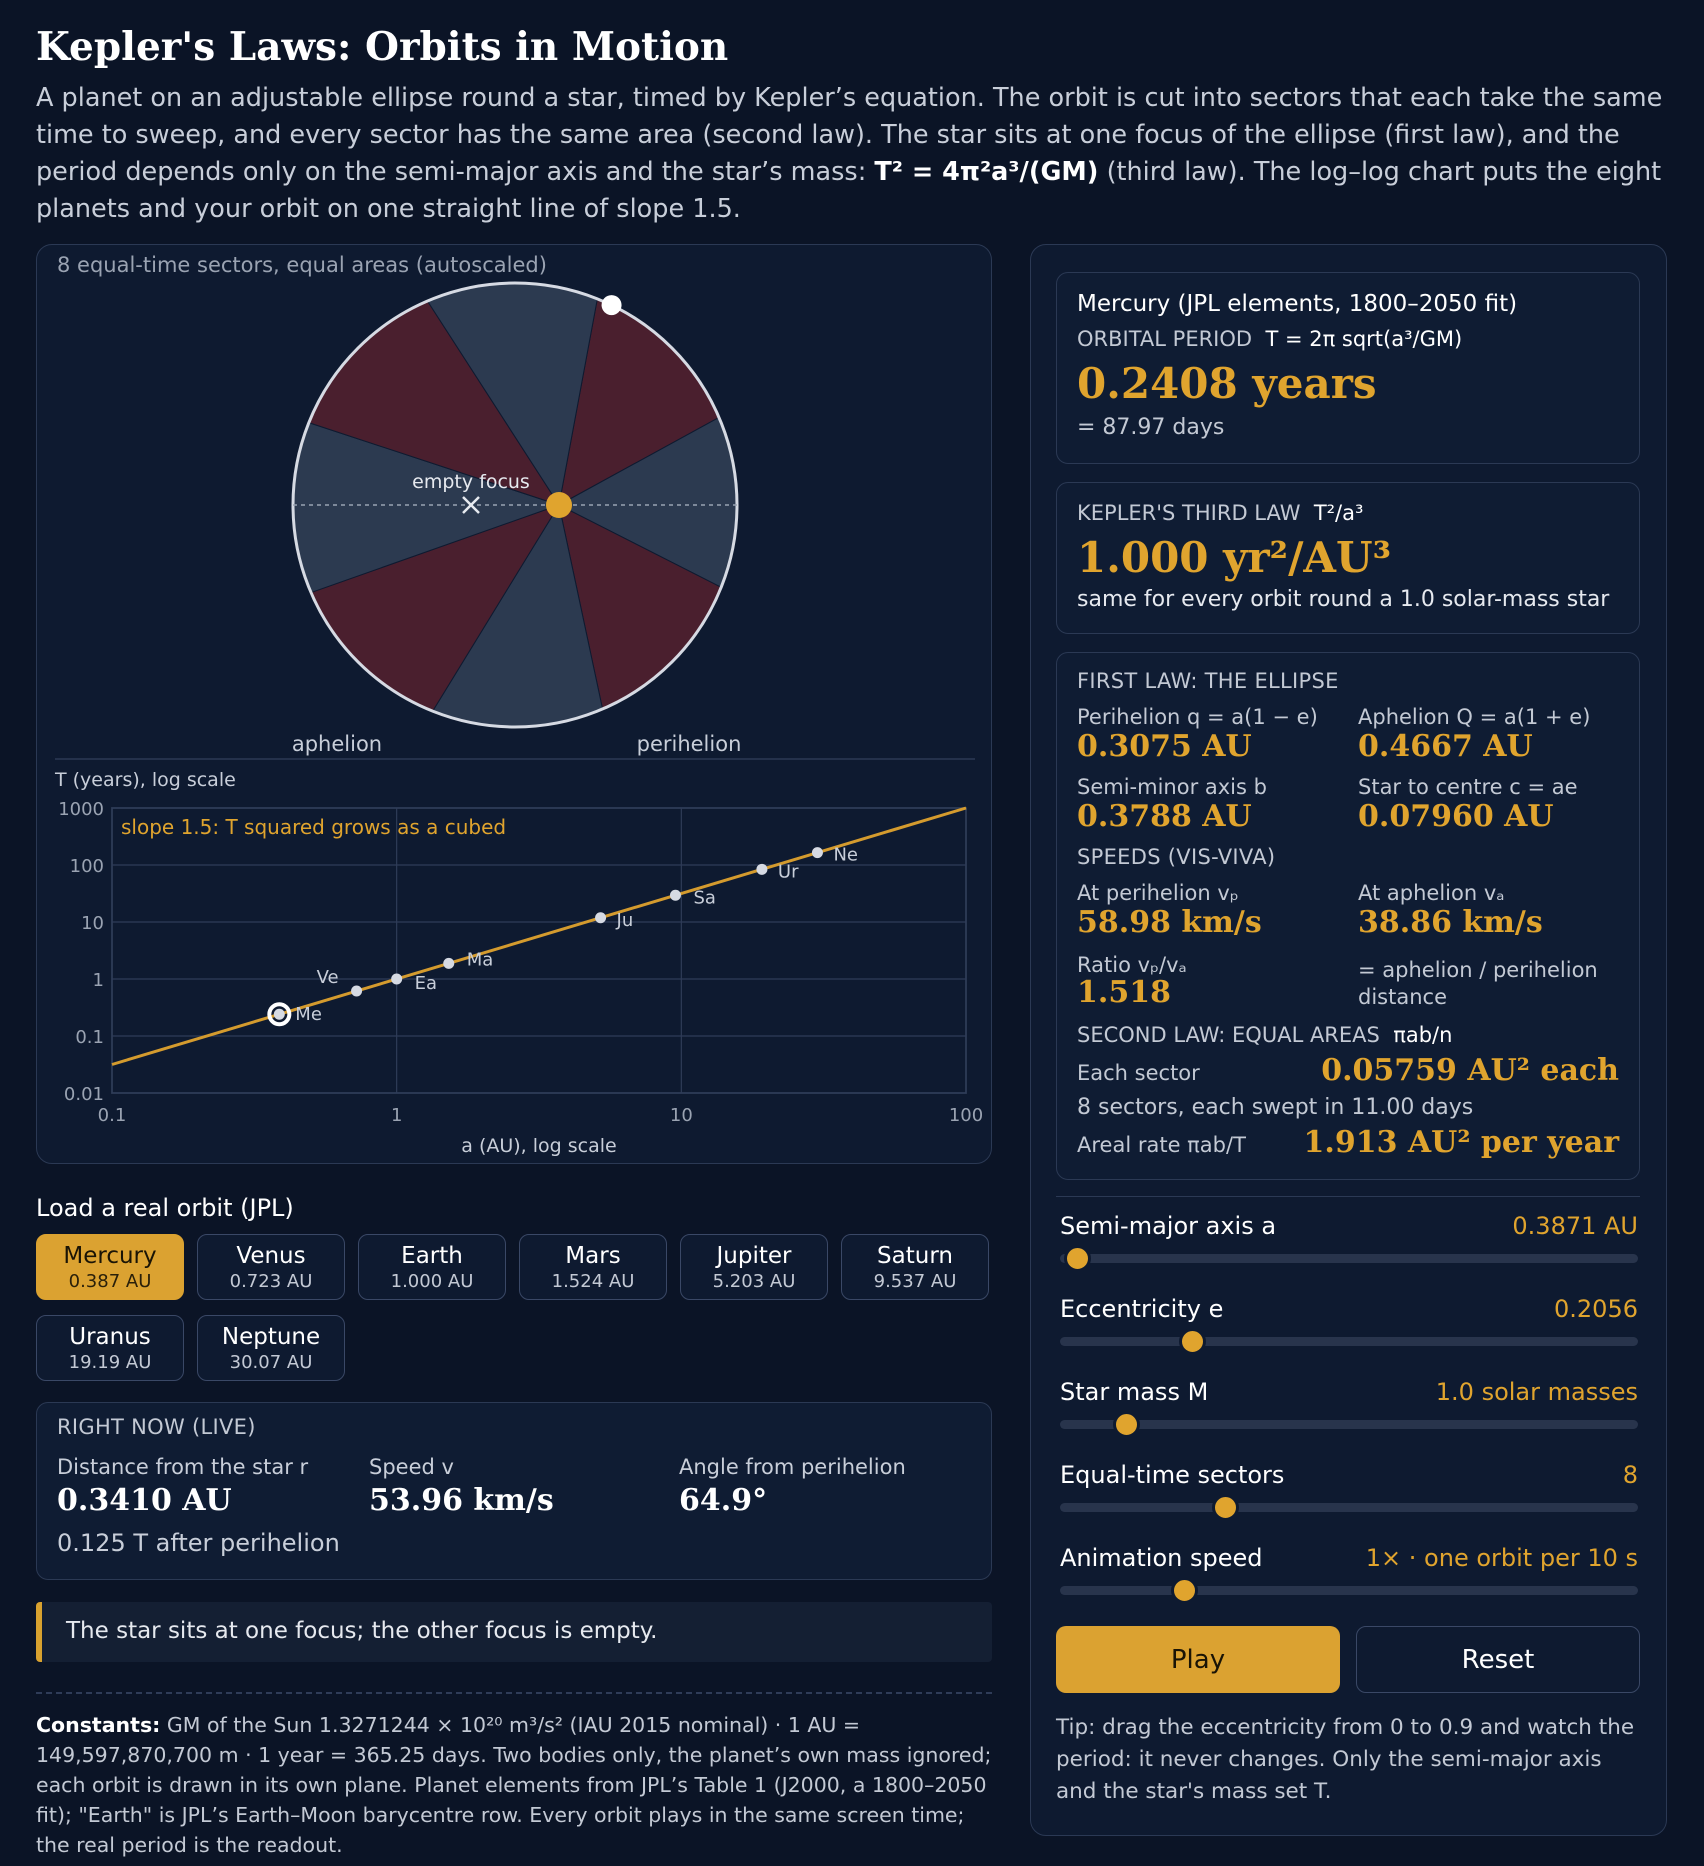 Image resolution: width=1704 pixels, height=1866 pixels. What do you see at coordinates (704, 897) in the screenshot?
I see `point-label: Sa` at bounding box center [704, 897].